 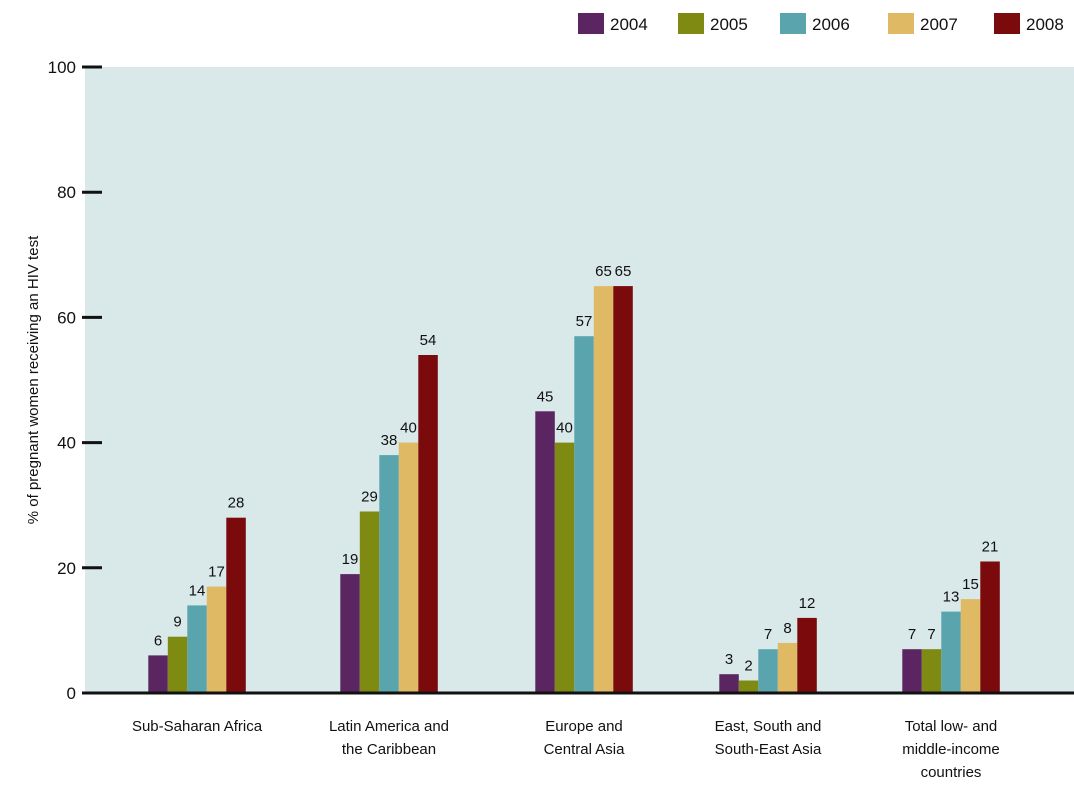 I want to click on bar-value-label: 45, so click(x=545, y=396).